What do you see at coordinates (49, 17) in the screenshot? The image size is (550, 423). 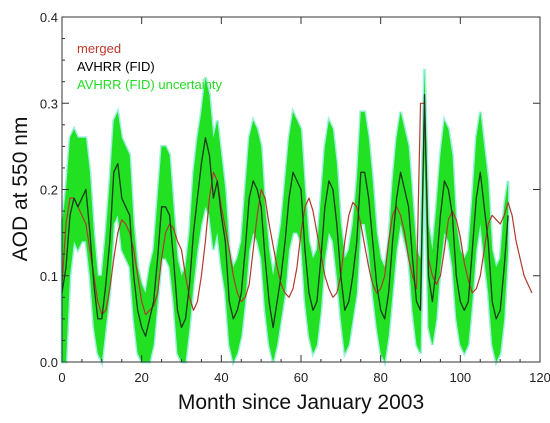 I see `y-tick-label: 0.4` at bounding box center [49, 17].